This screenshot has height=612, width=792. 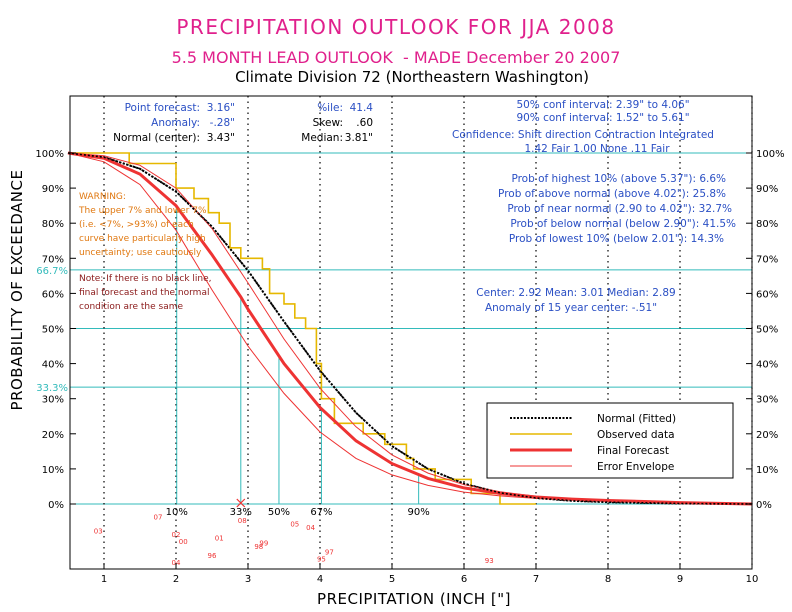 What do you see at coordinates (162, 108) in the screenshot?
I see `left-stat-label-0: Point forecast:` at bounding box center [162, 108].